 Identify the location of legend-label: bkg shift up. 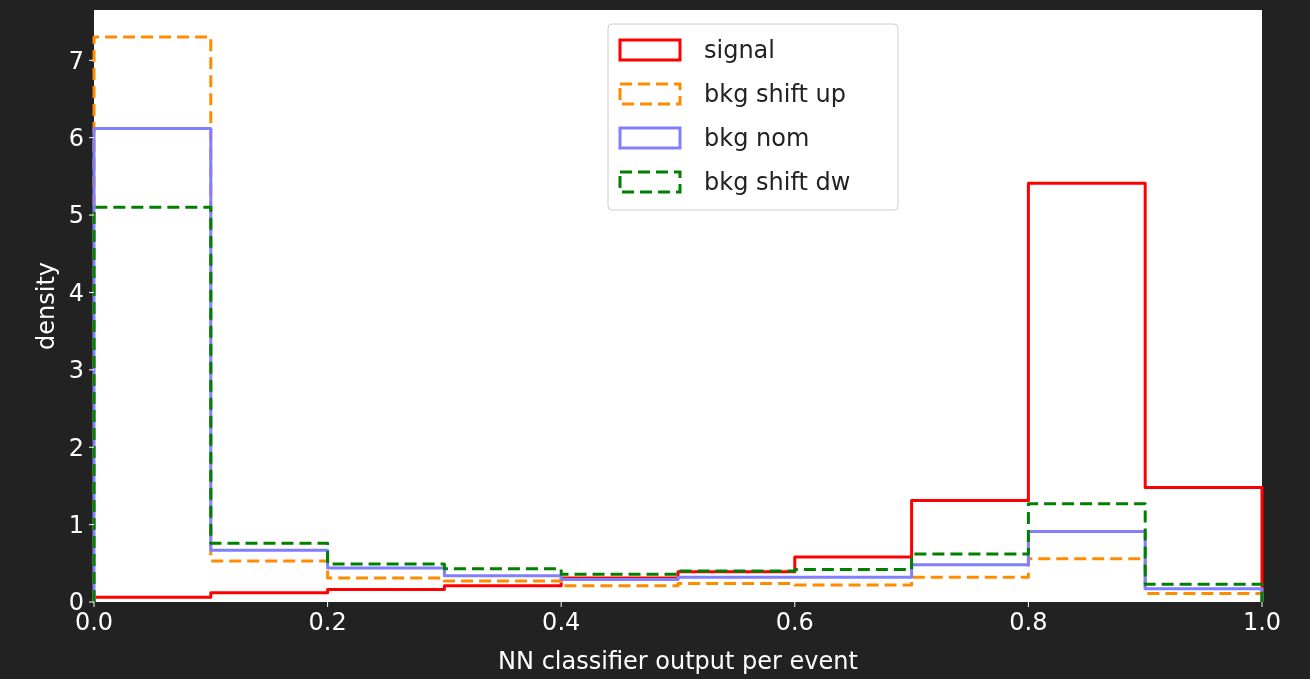
(775, 94).